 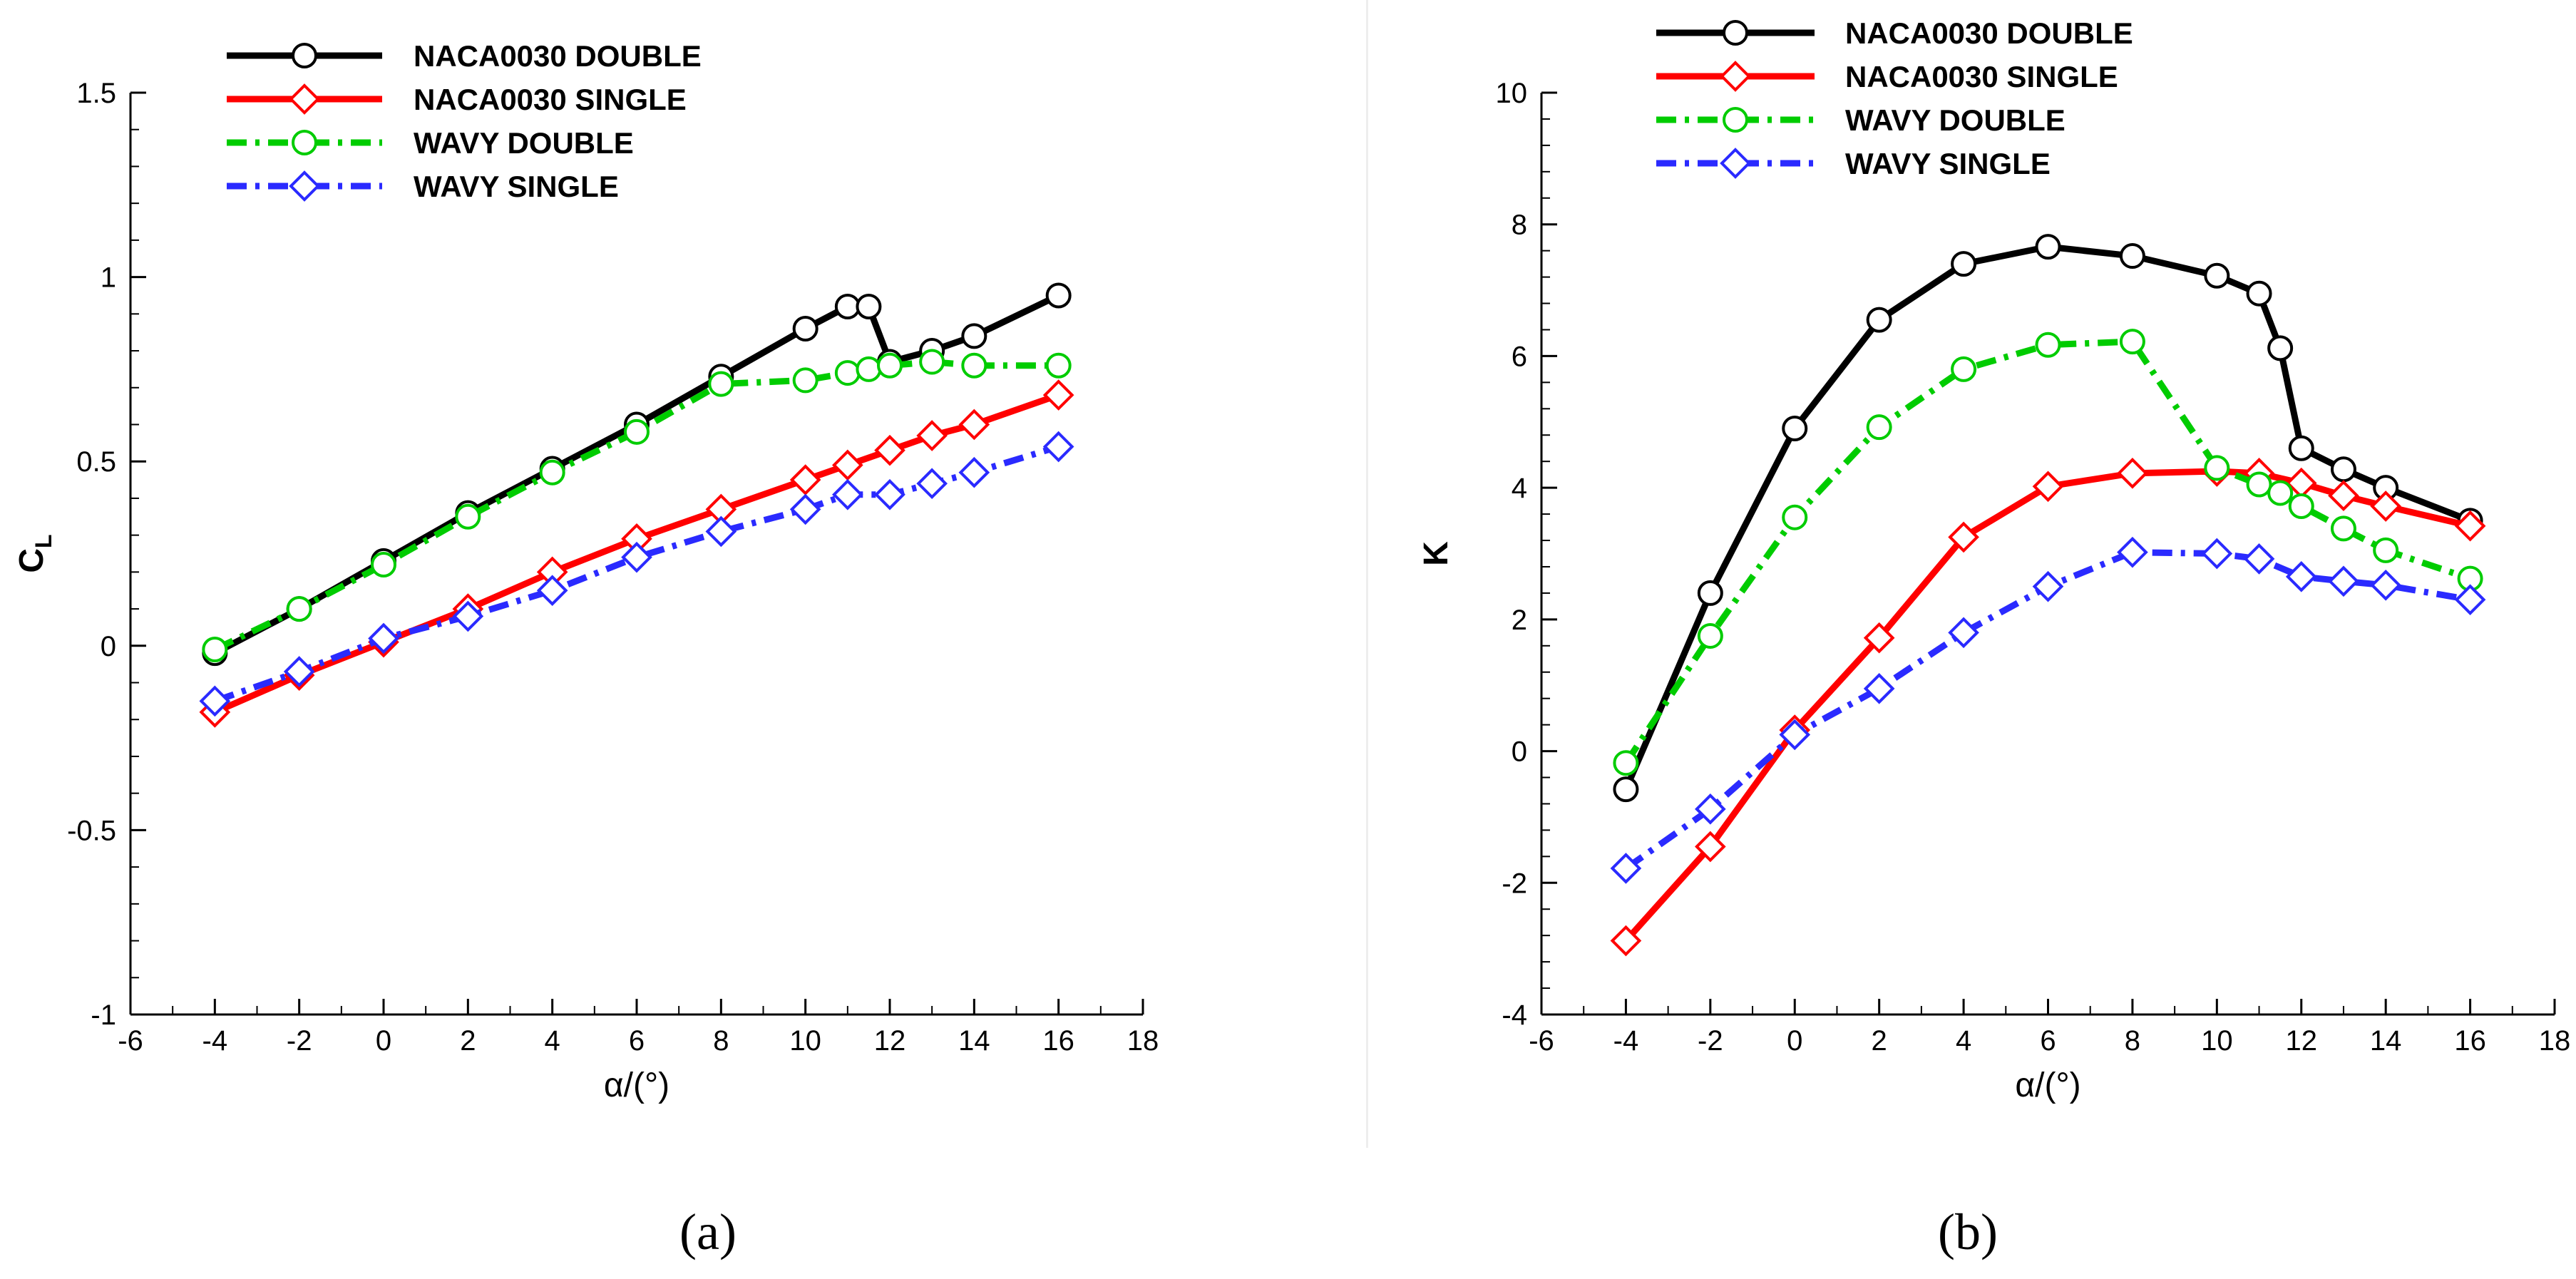 I want to click on x-tick-label: 16, so click(x=2470, y=1041).